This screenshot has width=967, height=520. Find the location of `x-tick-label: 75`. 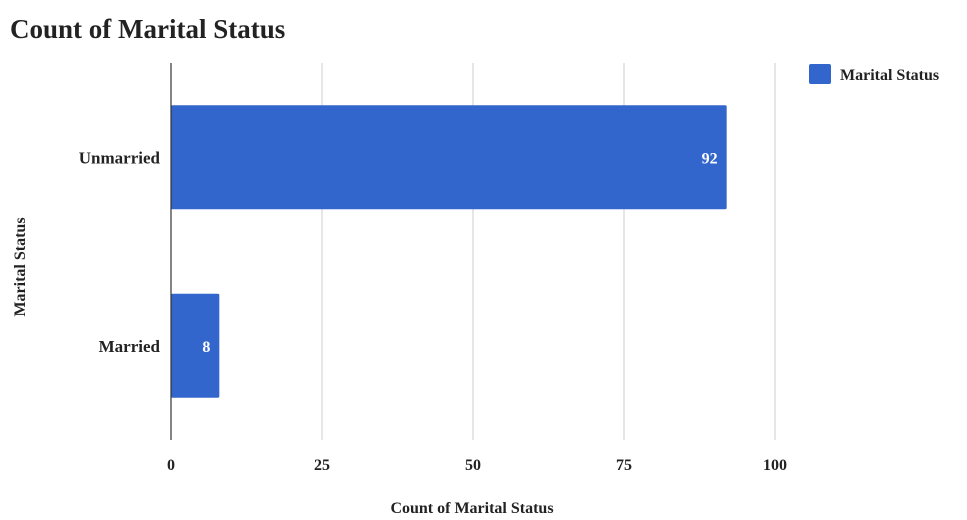

x-tick-label: 75 is located at coordinates (624, 465).